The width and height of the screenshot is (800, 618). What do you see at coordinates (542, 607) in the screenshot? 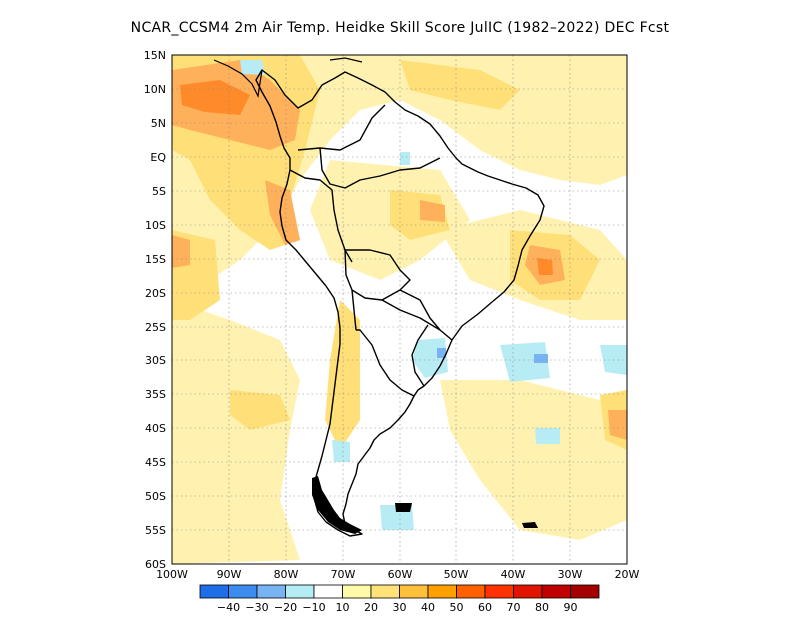
I see `colorbar-label: 80` at bounding box center [542, 607].